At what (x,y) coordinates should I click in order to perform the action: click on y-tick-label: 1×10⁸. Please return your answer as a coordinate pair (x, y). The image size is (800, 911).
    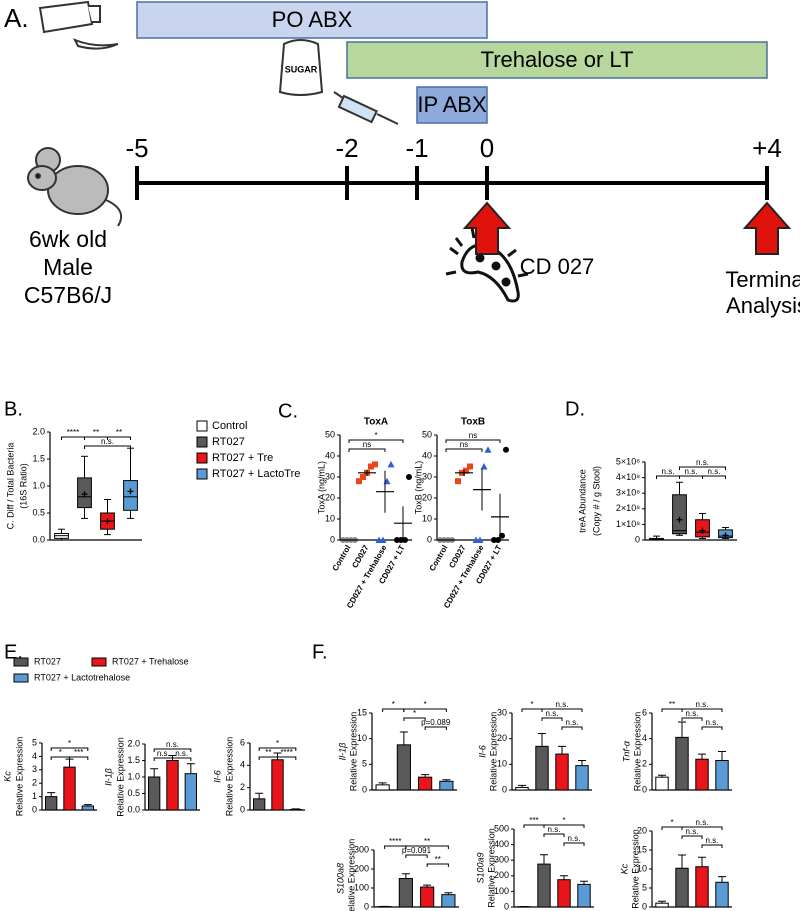
    Looking at the image, I should click on (628, 524).